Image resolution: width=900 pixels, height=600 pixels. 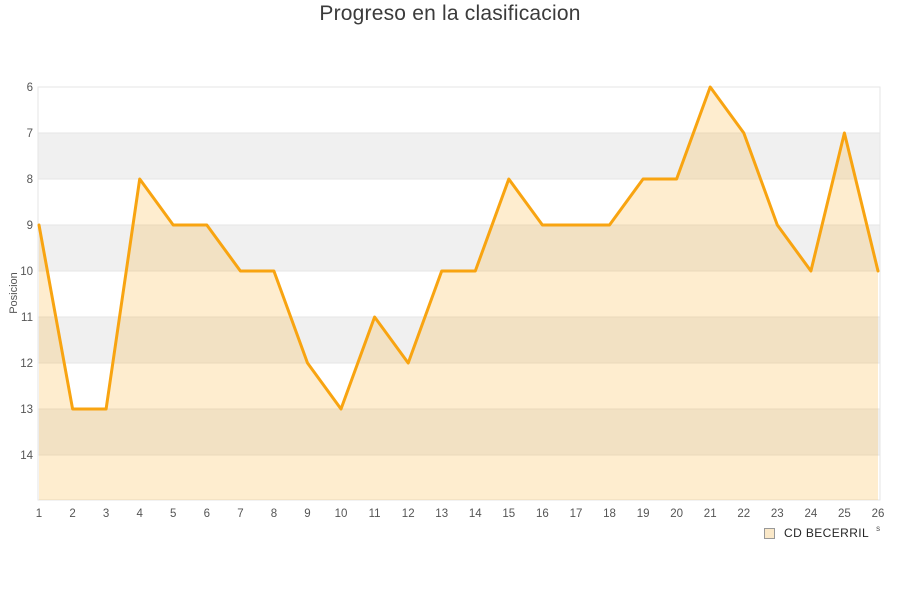 I want to click on x-tick-label: 8, so click(x=274, y=514).